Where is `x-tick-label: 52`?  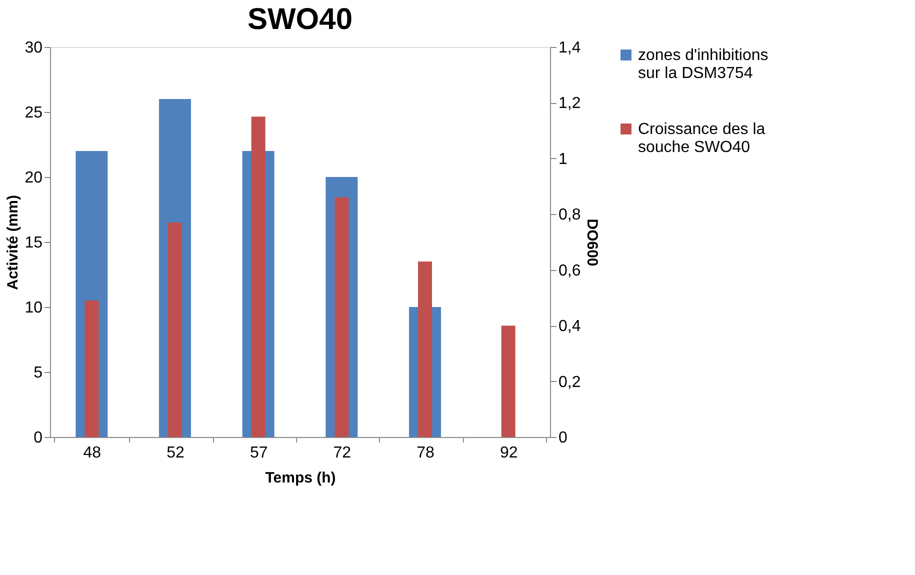
x-tick-label: 52 is located at coordinates (175, 453).